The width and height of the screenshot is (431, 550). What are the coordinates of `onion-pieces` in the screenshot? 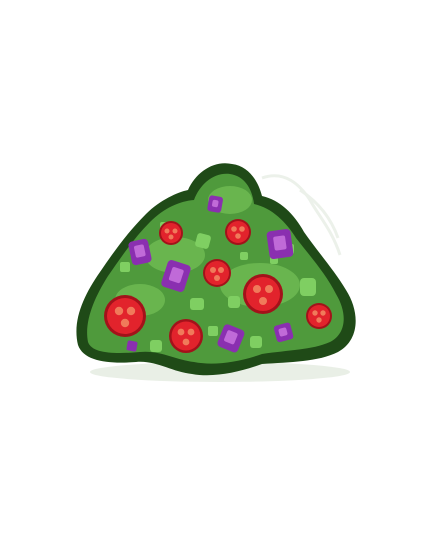 It's located at (210, 274).